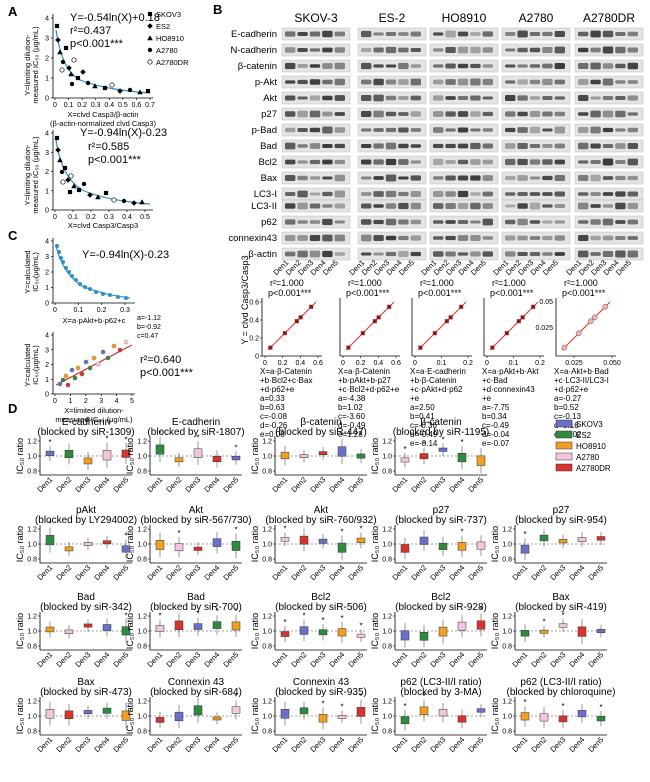 The image size is (650, 782). What do you see at coordinates (147, 336) in the screenshot?
I see `coefficient: c=0.47` at bounding box center [147, 336].